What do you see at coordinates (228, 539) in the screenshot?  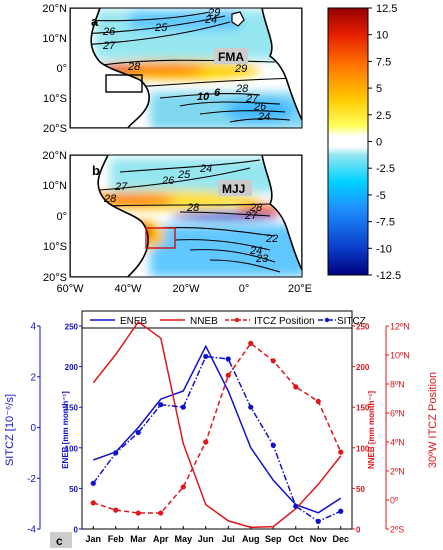 I see `x-tick-label: Jul` at bounding box center [228, 539].